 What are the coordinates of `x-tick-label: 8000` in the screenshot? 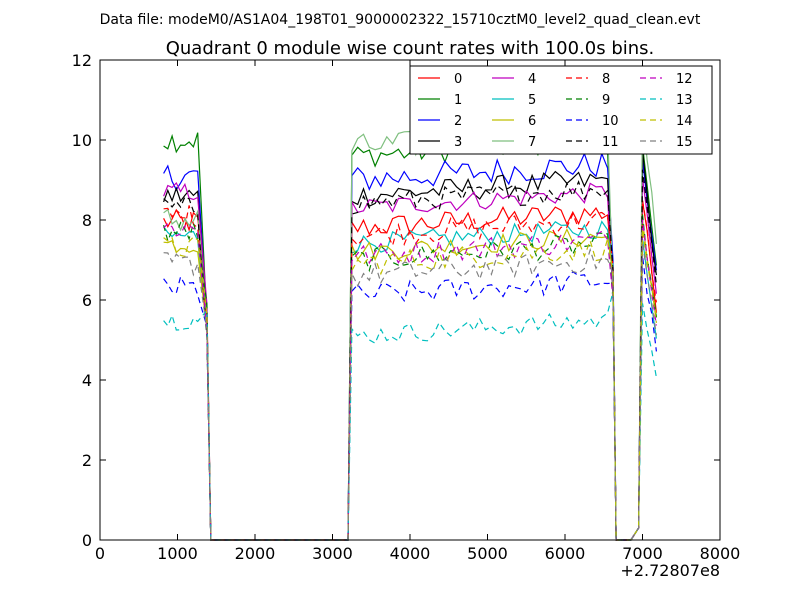 It's located at (720, 553).